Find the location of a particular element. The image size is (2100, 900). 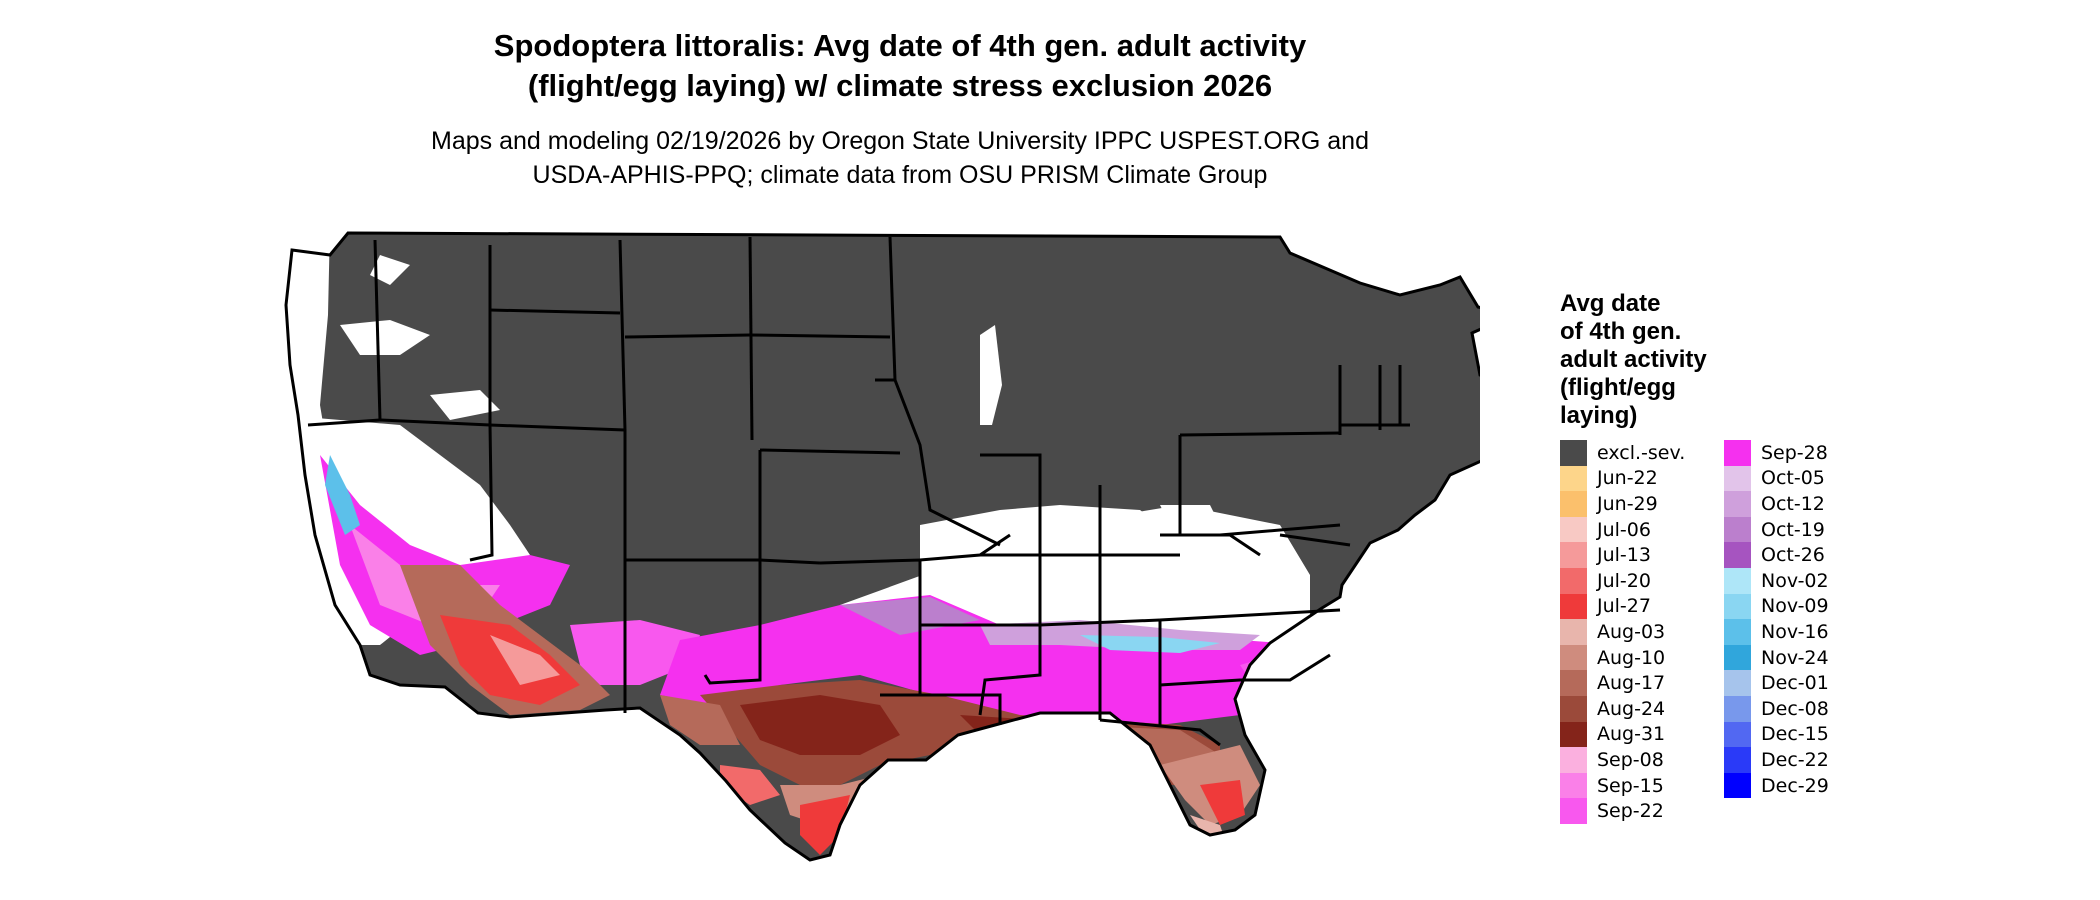

legend-title-line: laying) is located at coordinates (1599, 415).